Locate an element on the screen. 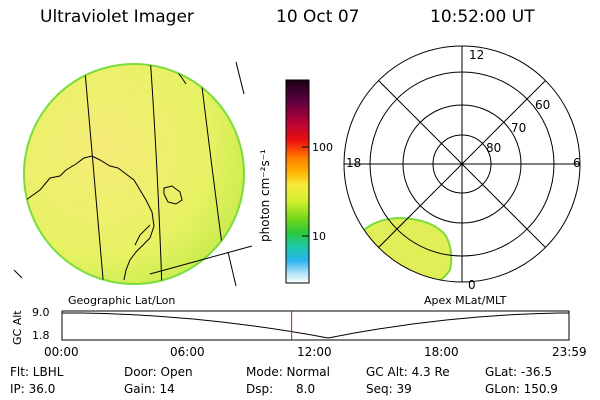 The image size is (600, 400). altitude-trace is located at coordinates (315, 325).